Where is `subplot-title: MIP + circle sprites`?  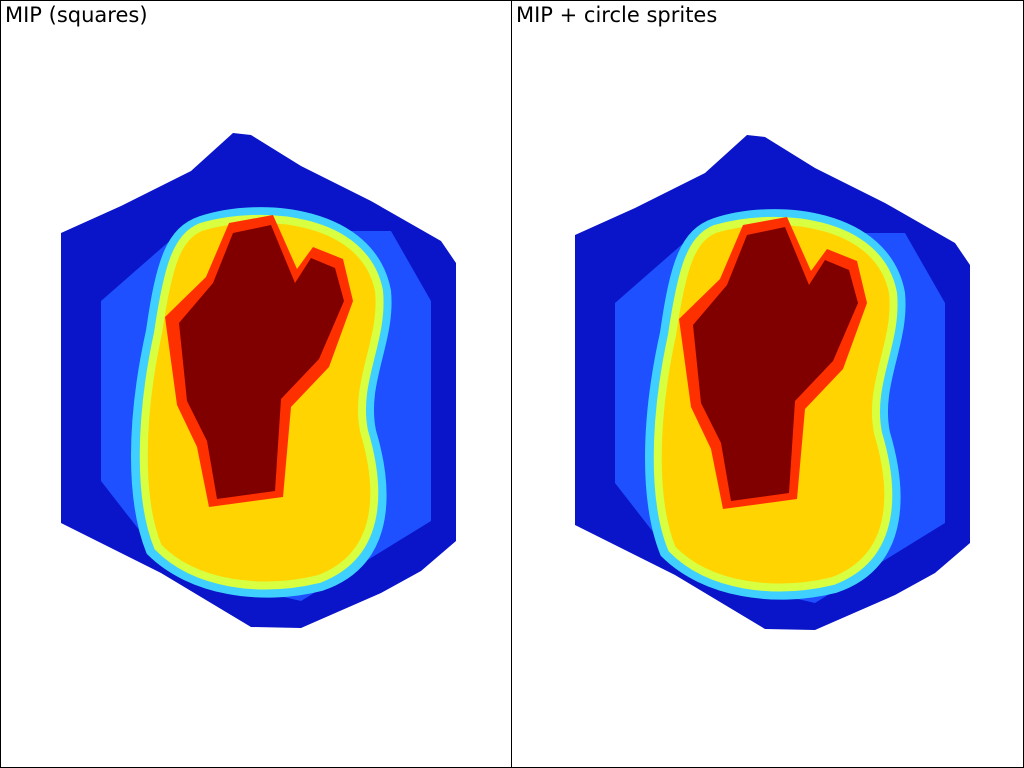
subplot-title: MIP + circle sprites is located at coordinates (617, 15).